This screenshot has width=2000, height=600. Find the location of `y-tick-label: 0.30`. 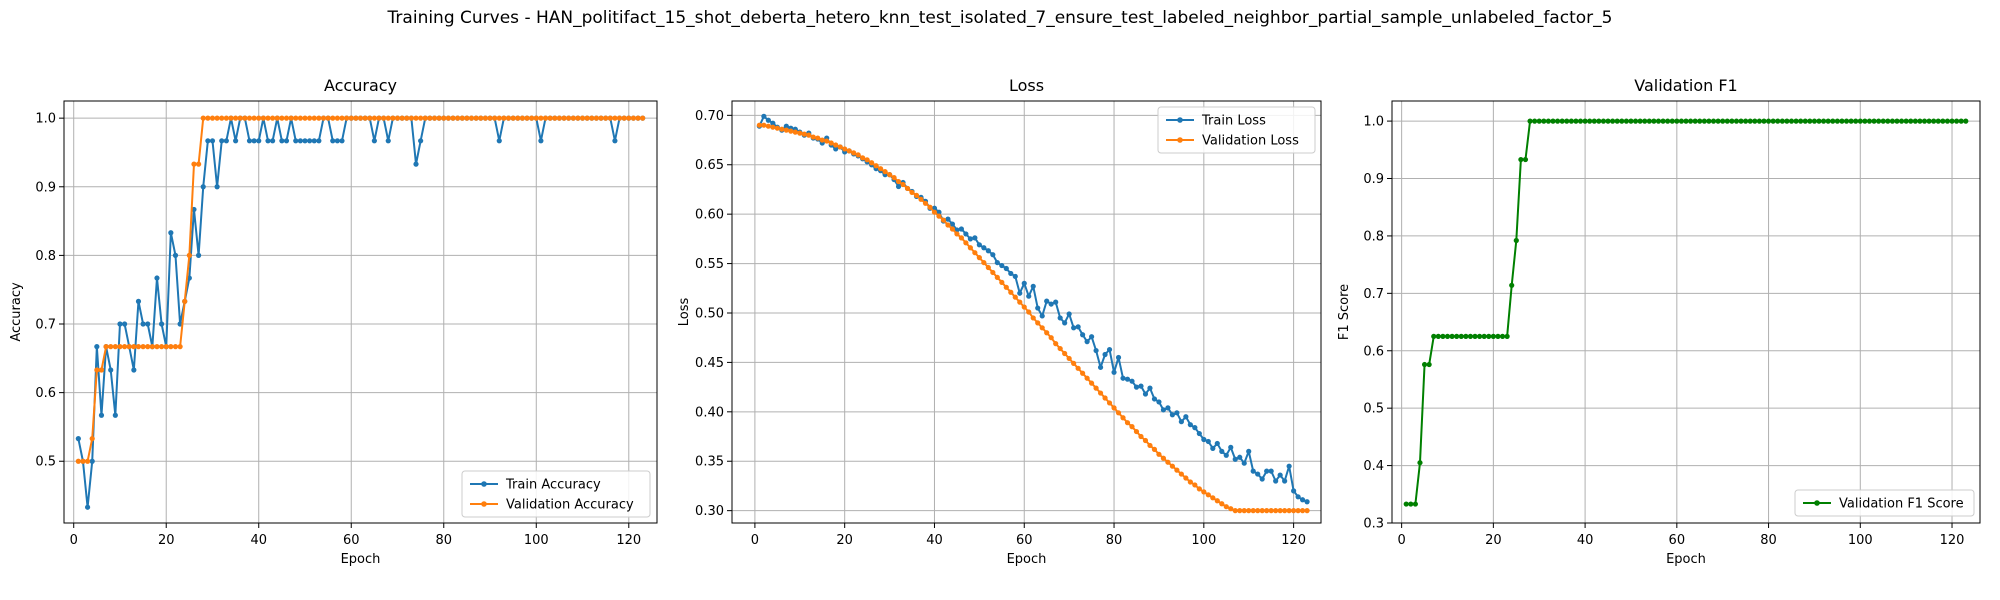

y-tick-label: 0.30 is located at coordinates (709, 511).